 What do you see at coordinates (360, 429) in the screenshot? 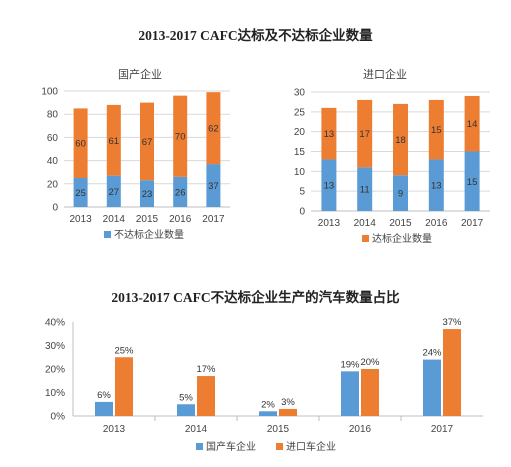
I see `share-xtick-label: 2016` at bounding box center [360, 429].